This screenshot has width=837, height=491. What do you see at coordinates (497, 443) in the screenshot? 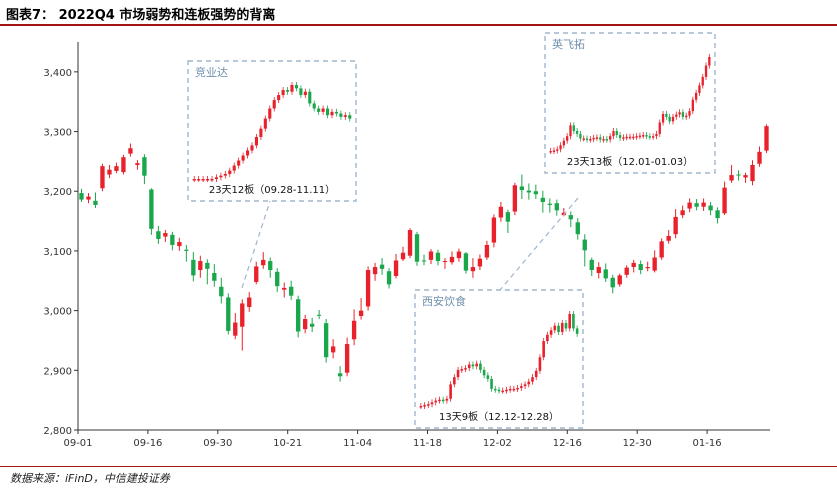
I see `x-tick-label: 12-02` at bounding box center [497, 443].